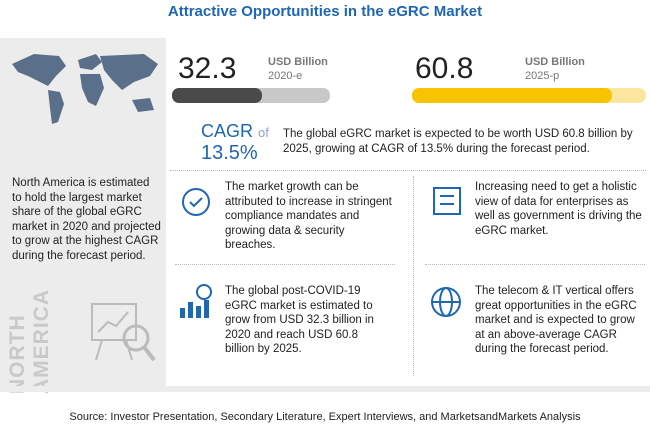 The height and width of the screenshot is (432, 650). What do you see at coordinates (542, 76) in the screenshot?
I see `stat-year: 2025-p` at bounding box center [542, 76].